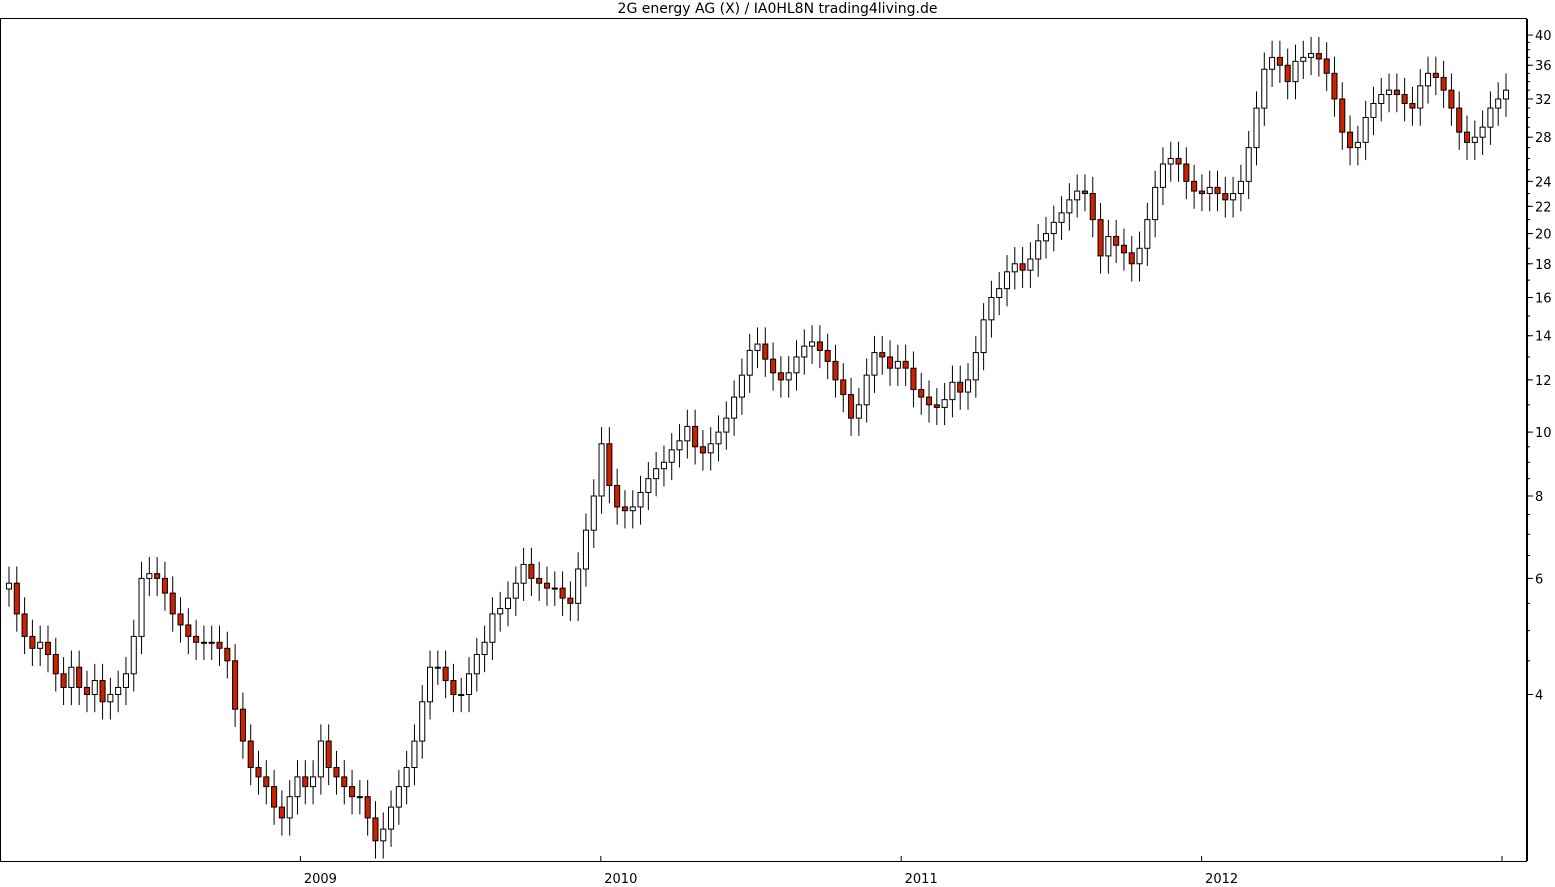  I want to click on y-tick-label: 20, so click(1543, 235).